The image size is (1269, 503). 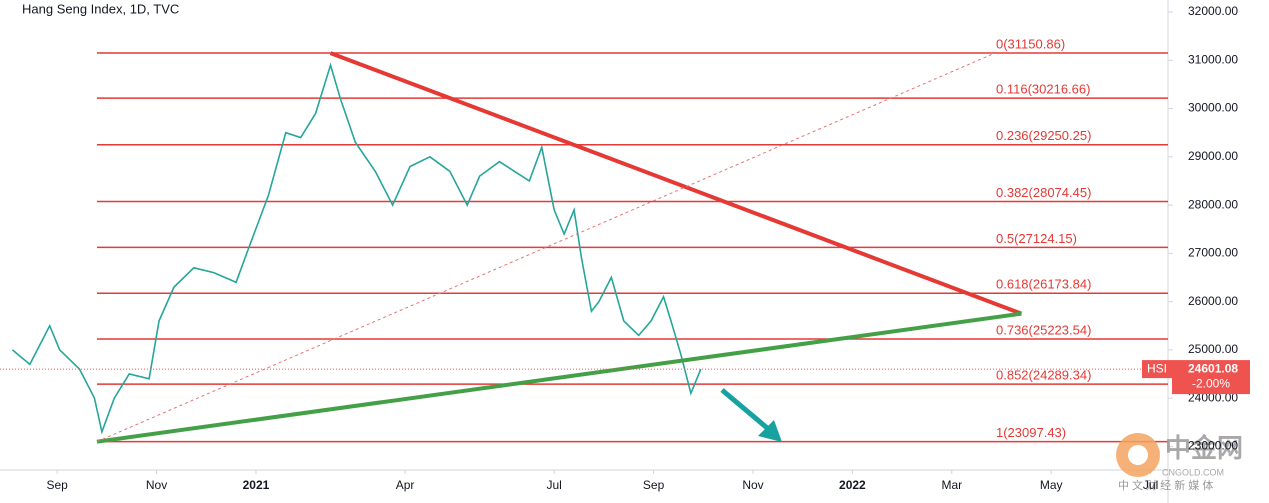 What do you see at coordinates (852, 485) in the screenshot?
I see `x-tick-label: 2022` at bounding box center [852, 485].